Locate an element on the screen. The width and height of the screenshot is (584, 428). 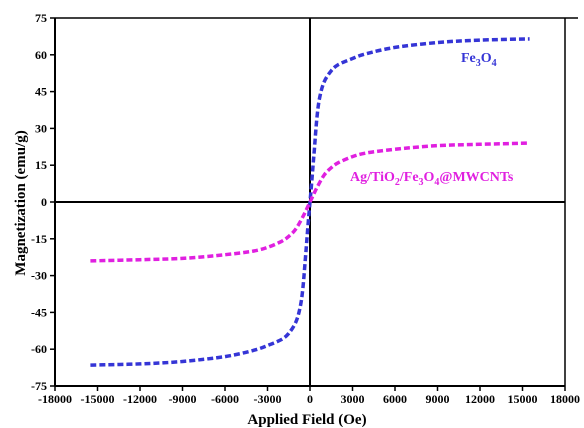
composite-sub-3: 3 is located at coordinates (421, 182).